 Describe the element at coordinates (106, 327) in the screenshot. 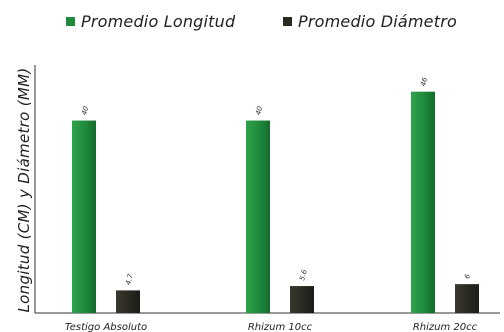

I see `x-tick-label-1: Testigo Absoluto` at that location.